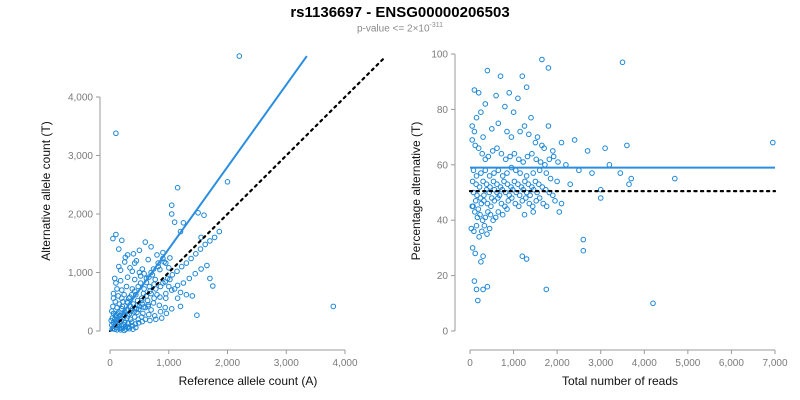 This screenshot has height=400, width=800. Describe the element at coordinates (400, 12) in the screenshot. I see `chart-title: rs1136697 - ENSG00000206503` at that location.